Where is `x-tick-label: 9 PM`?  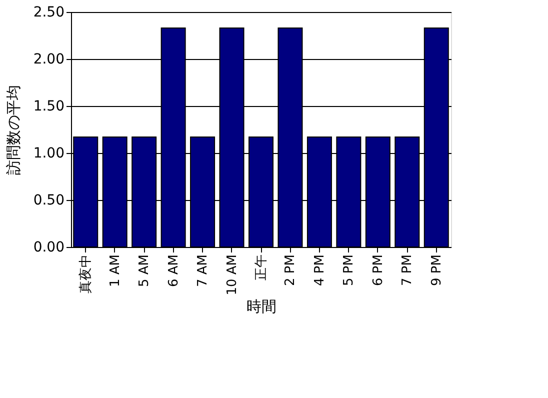
x-tick-label: 9 PM is located at coordinates (436, 270).